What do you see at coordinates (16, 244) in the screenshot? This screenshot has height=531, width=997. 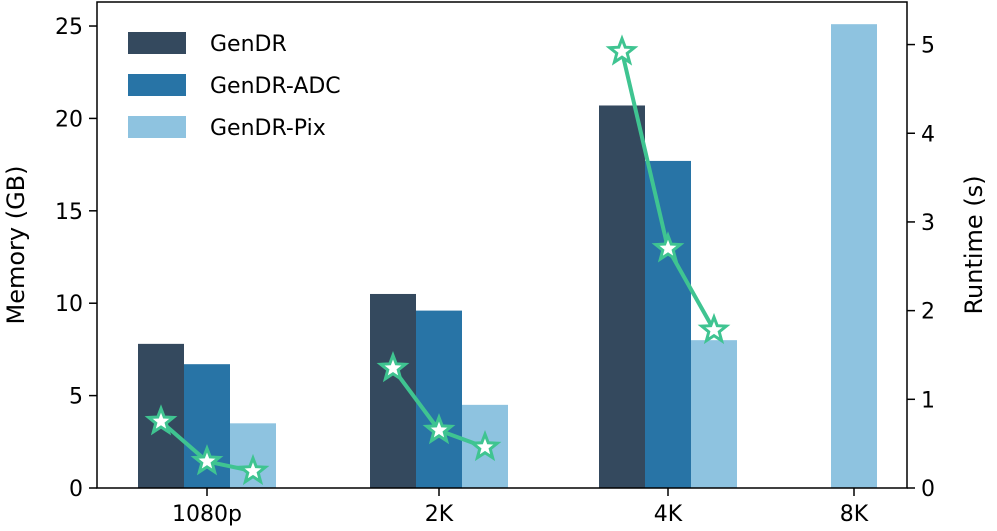 I see `y-axis-label: Memory (GB)` at bounding box center [16, 244].